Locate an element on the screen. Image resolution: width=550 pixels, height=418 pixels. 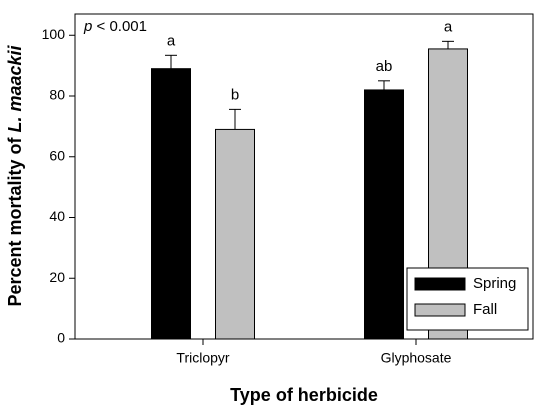
annotation-italic: p is located at coordinates (87, 26).